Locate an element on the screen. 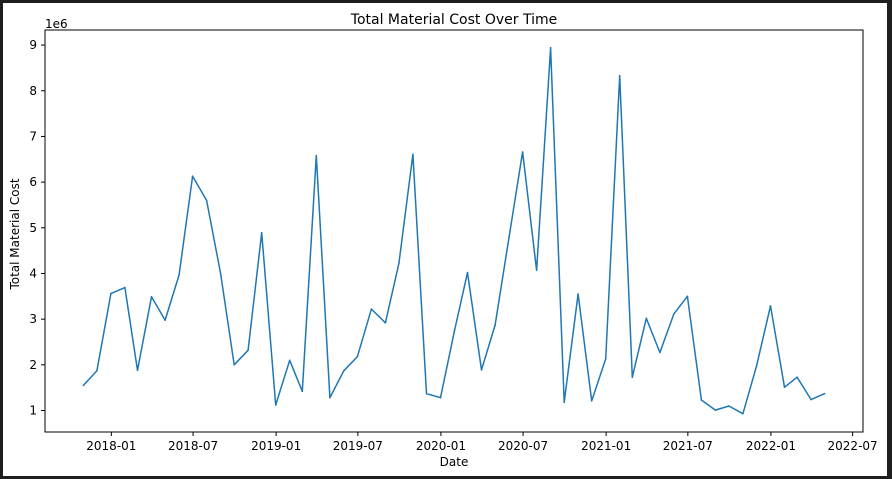 The width and height of the screenshot is (892, 479). y-tick-label: 3 is located at coordinates (33, 319).